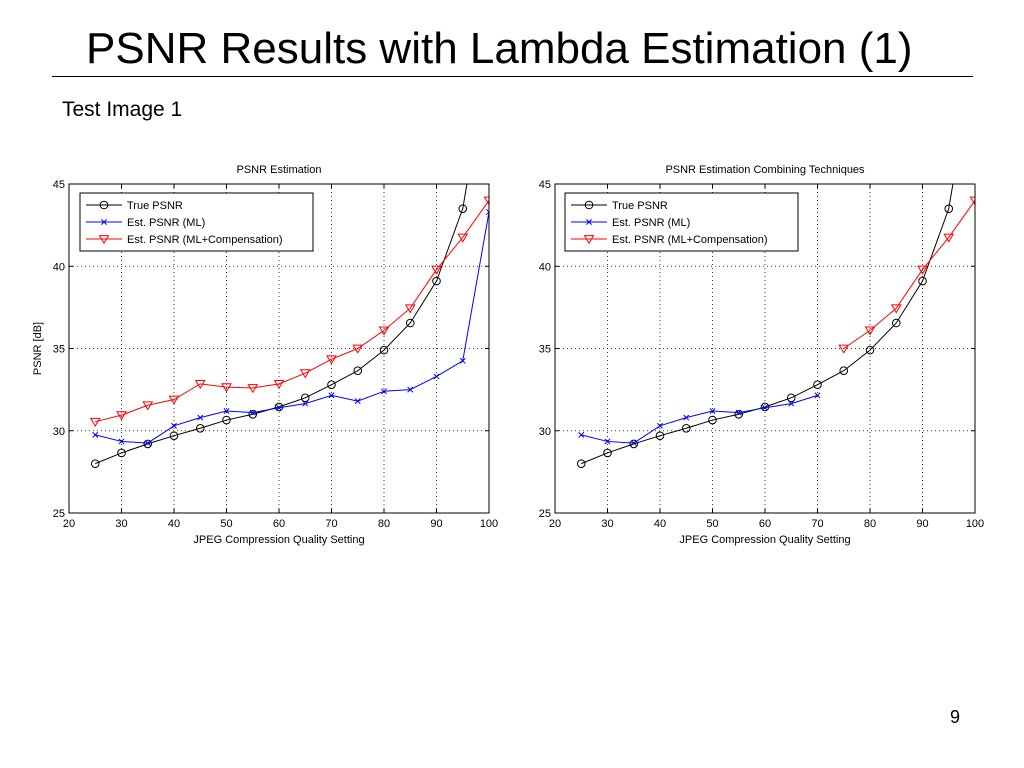  What do you see at coordinates (499, 48) in the screenshot?
I see `slide-title: PSNR Results with Lambda Estimation (1)` at bounding box center [499, 48].